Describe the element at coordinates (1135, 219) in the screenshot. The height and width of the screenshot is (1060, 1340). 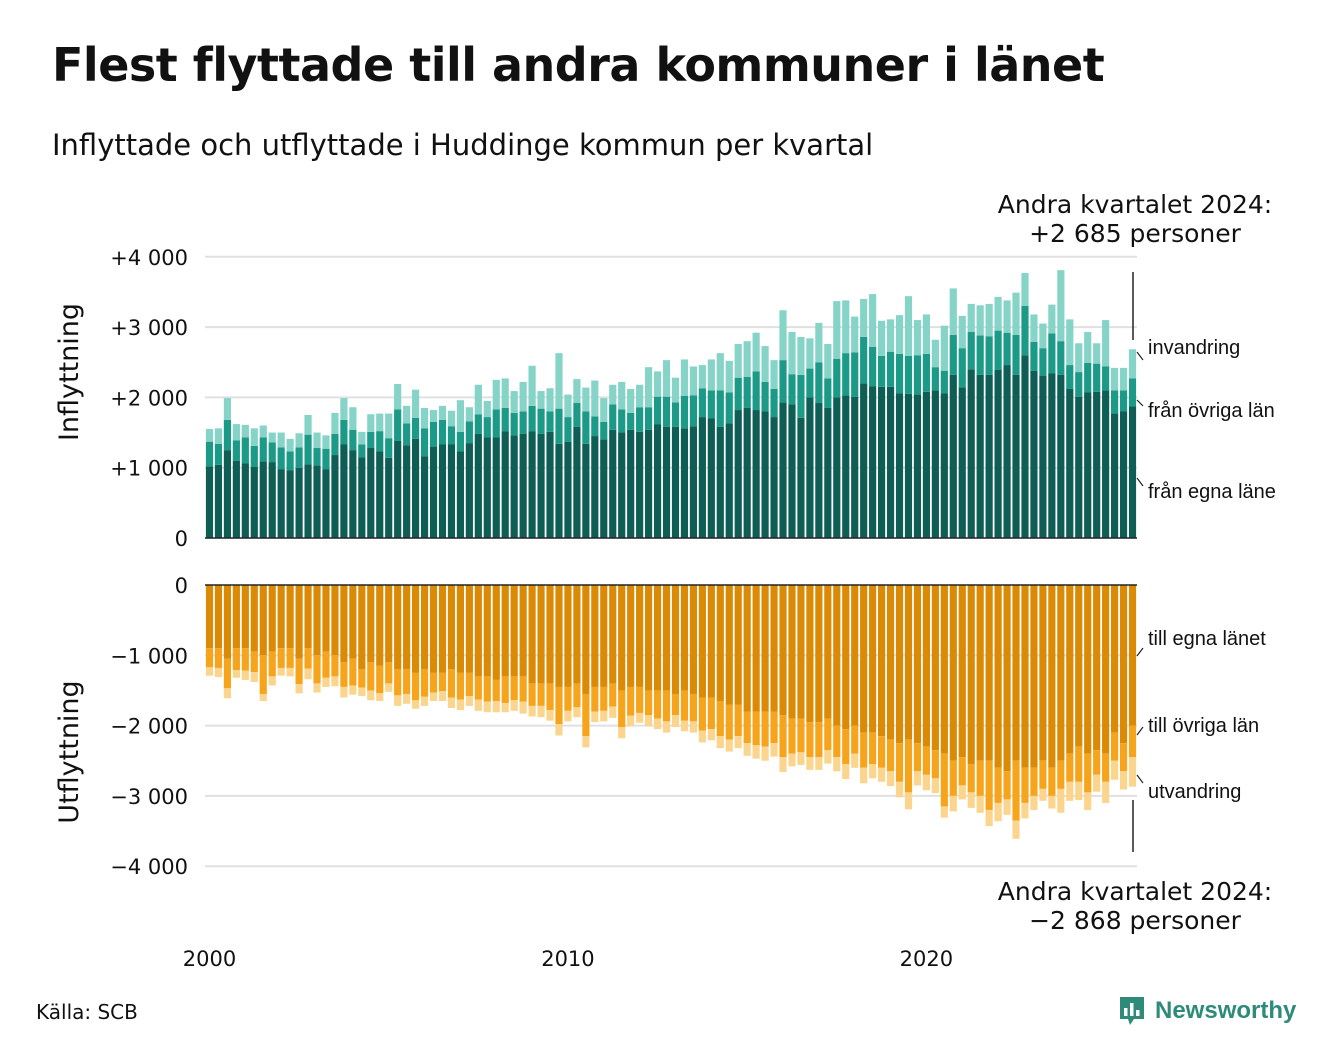
I see `annotation-inflow: Andra kvartalet 2024: +2 685 personer` at that location.